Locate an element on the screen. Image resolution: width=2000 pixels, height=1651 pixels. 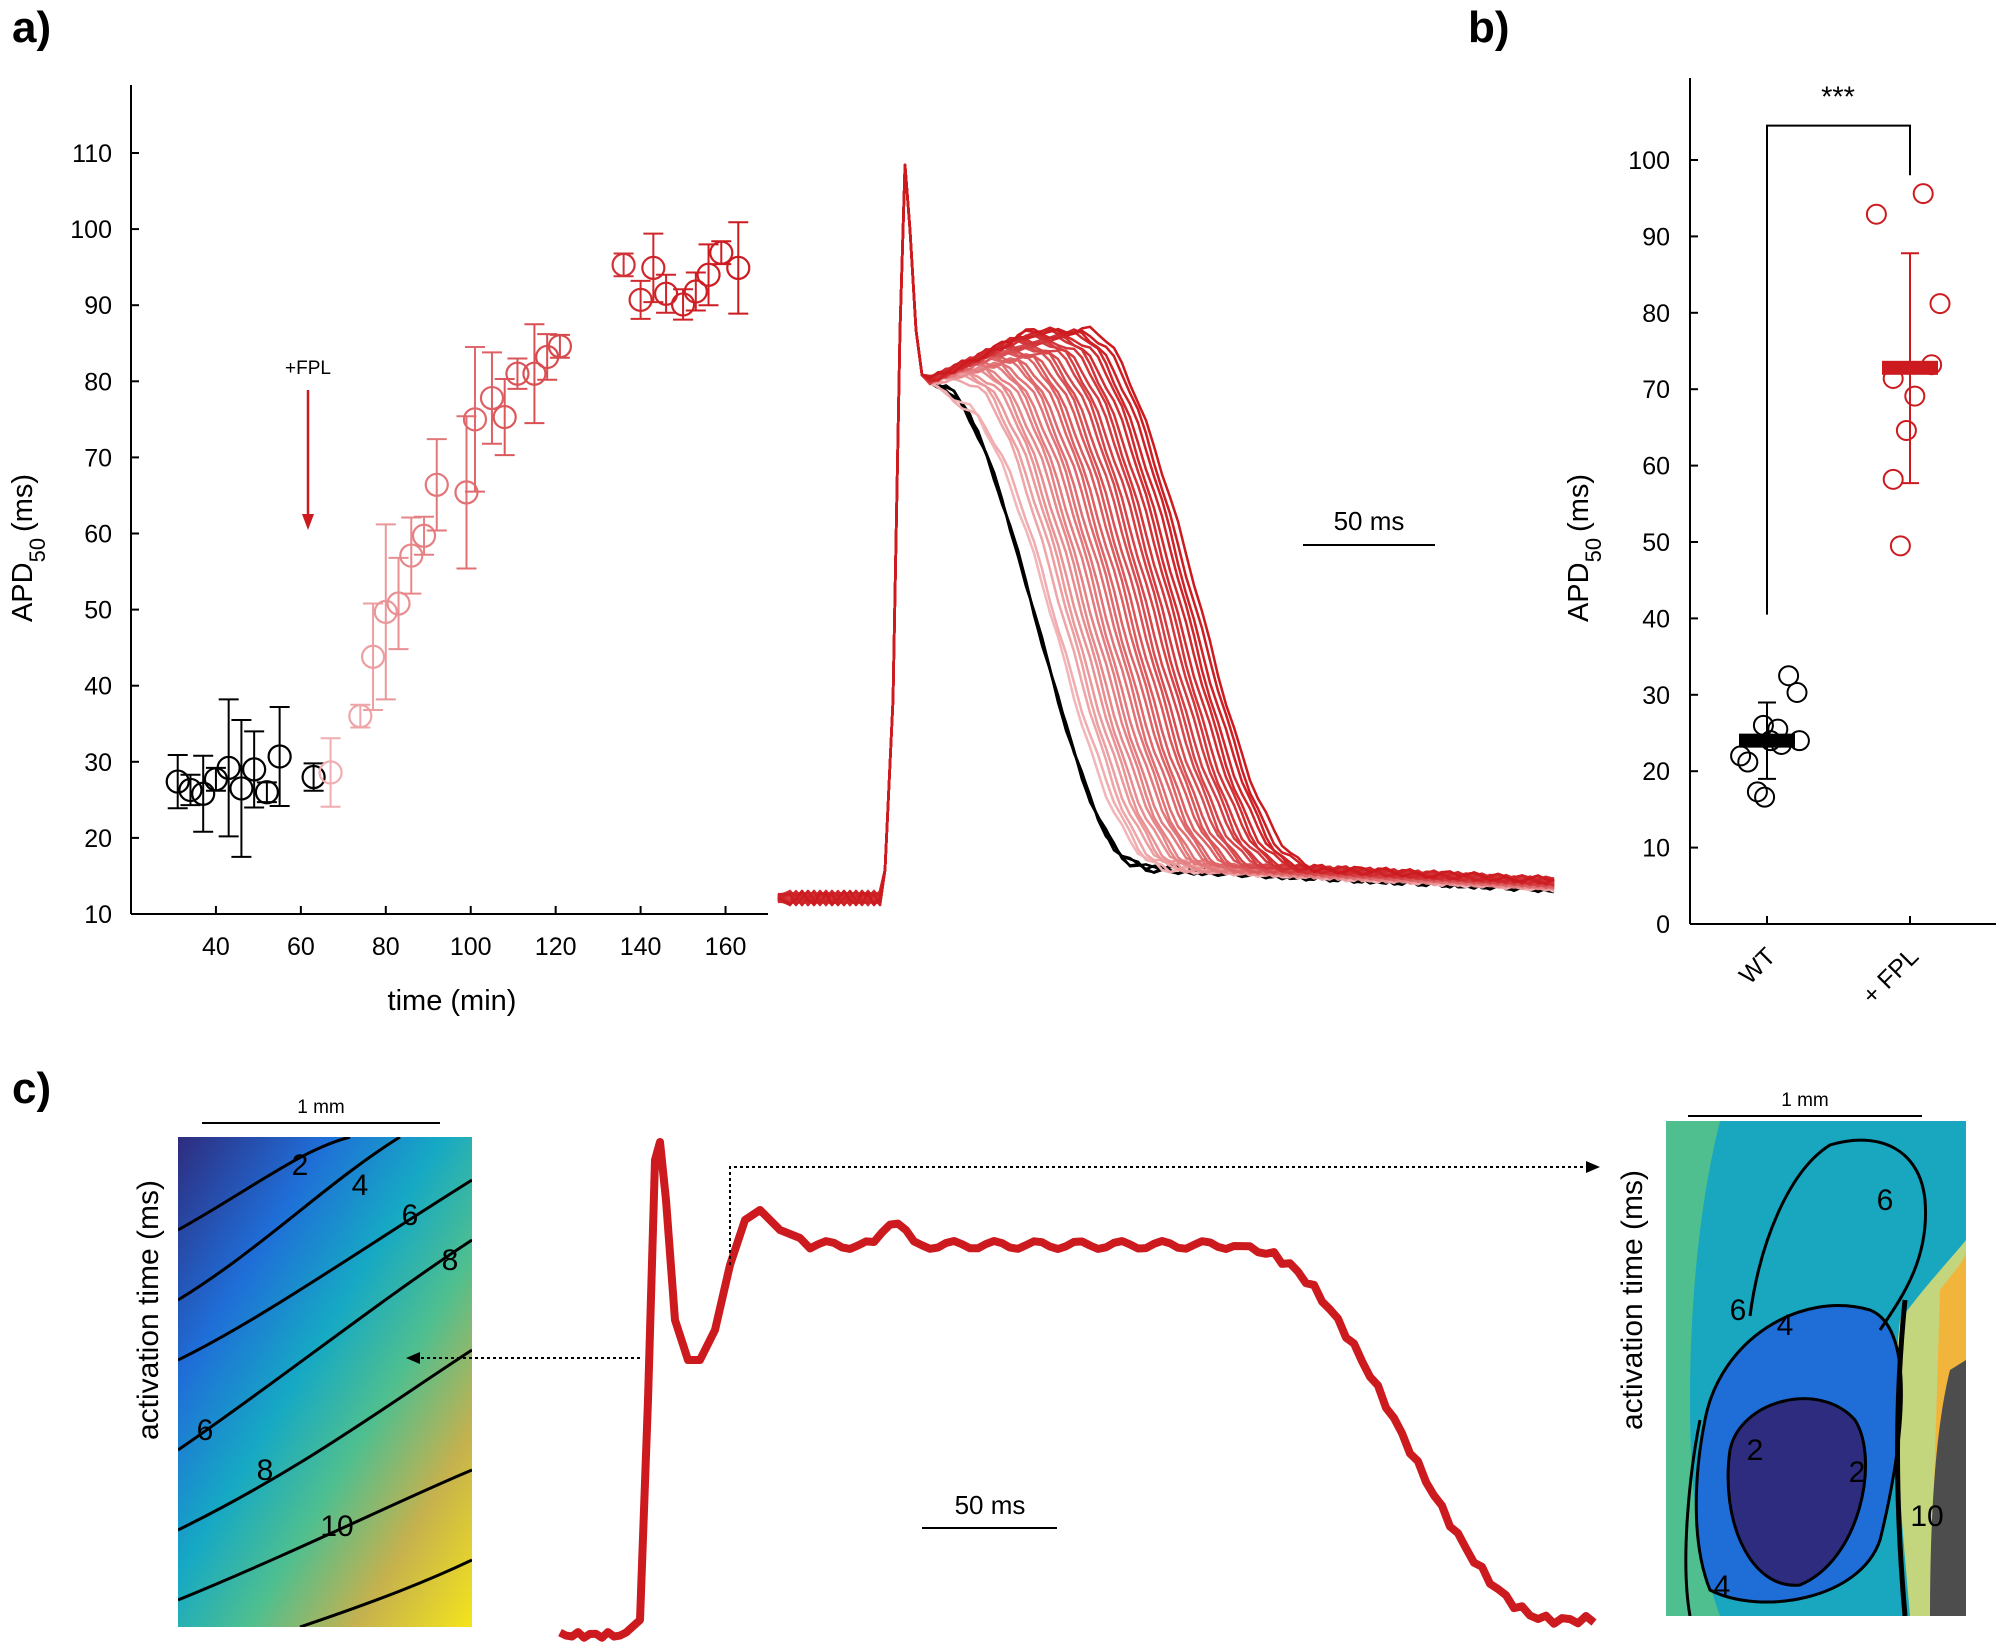
a-x-tick-label: 80 is located at coordinates (386, 947).